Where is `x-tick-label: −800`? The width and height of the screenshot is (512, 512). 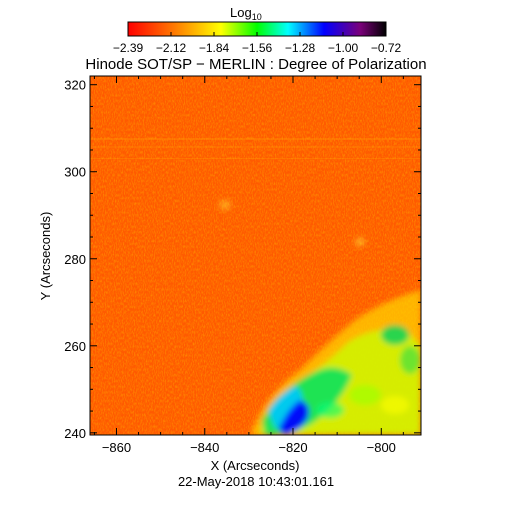
x-tick-label: −800 is located at coordinates (381, 447).